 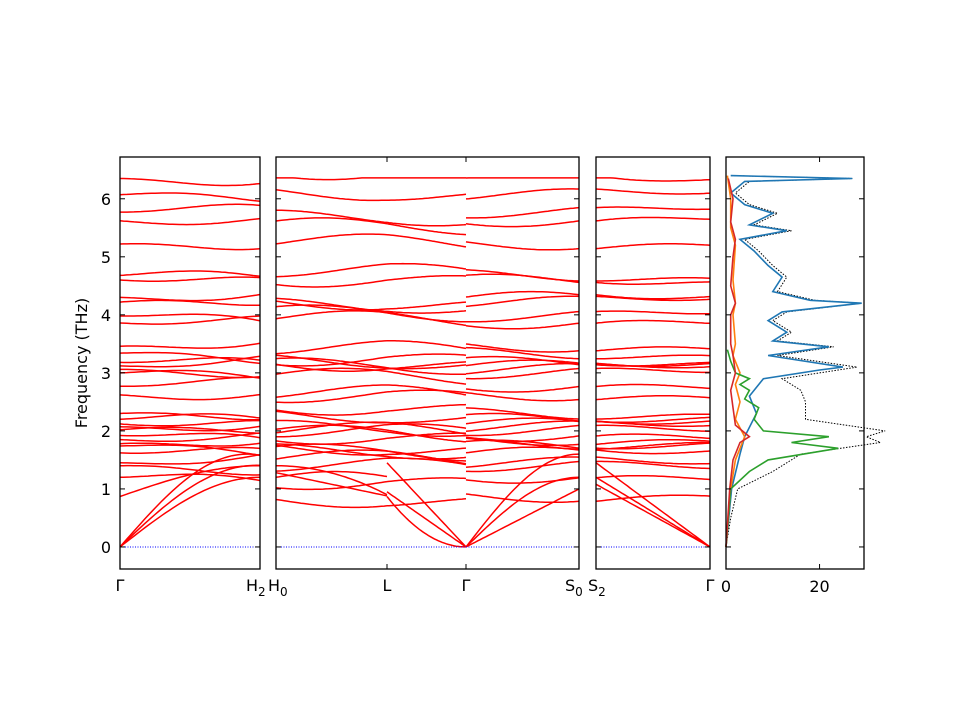 I want to click on y-tick-label: 1, so click(x=106, y=489).